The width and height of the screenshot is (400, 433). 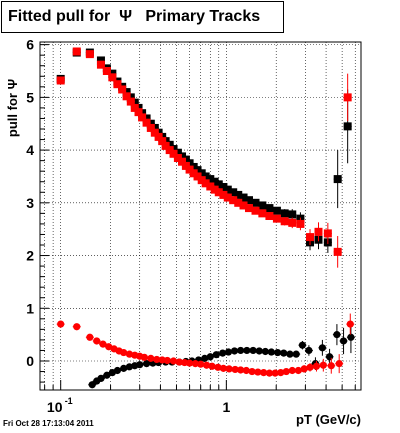 I want to click on y-tick-label: 4, so click(x=30, y=150).